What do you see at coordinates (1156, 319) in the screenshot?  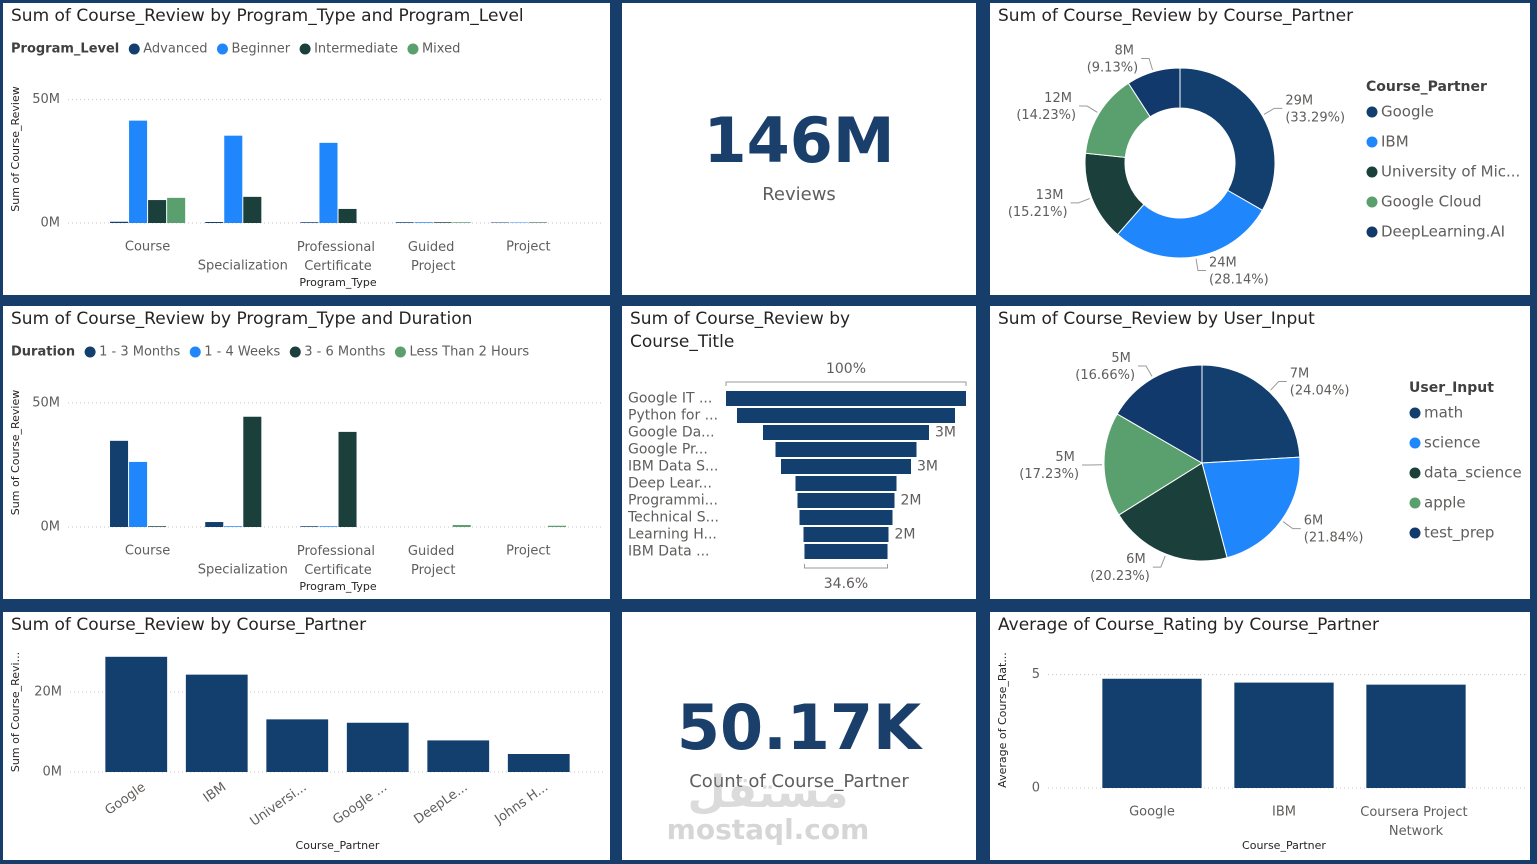 I see `chart-title: Sum of Course_Review by User_Input` at bounding box center [1156, 319].